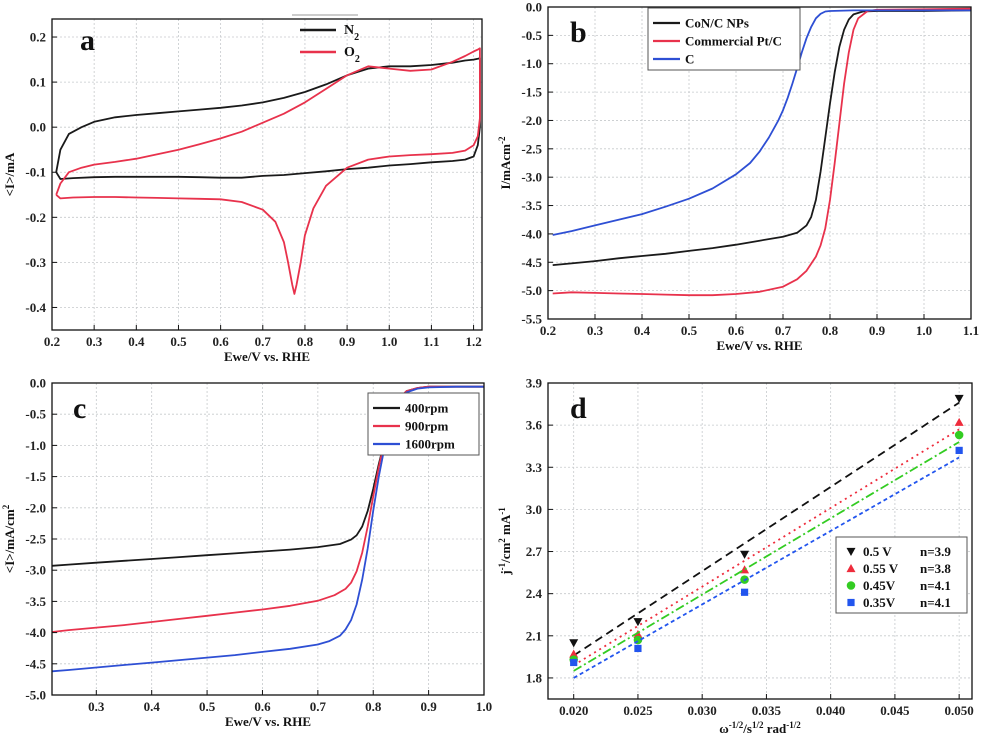 The height and width of the screenshot is (743, 981). Describe the element at coordinates (879, 585) in the screenshot. I see `legend-label: 0.45V` at that location.